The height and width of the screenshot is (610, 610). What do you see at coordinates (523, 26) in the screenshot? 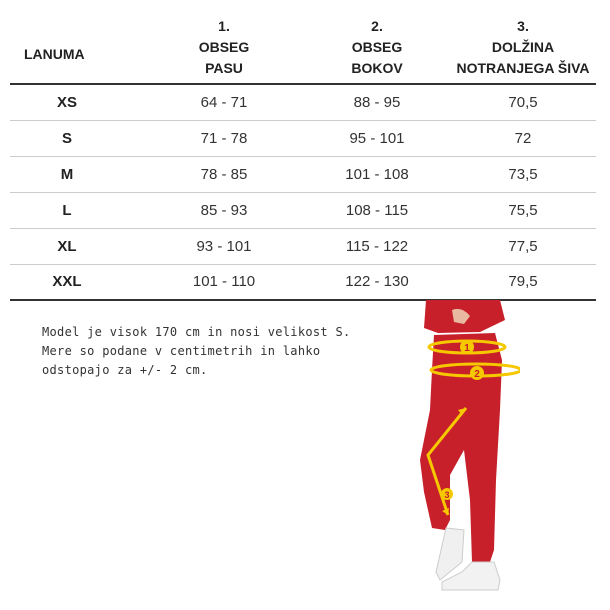
I see `header-inseam-number: 3.` at bounding box center [523, 26].